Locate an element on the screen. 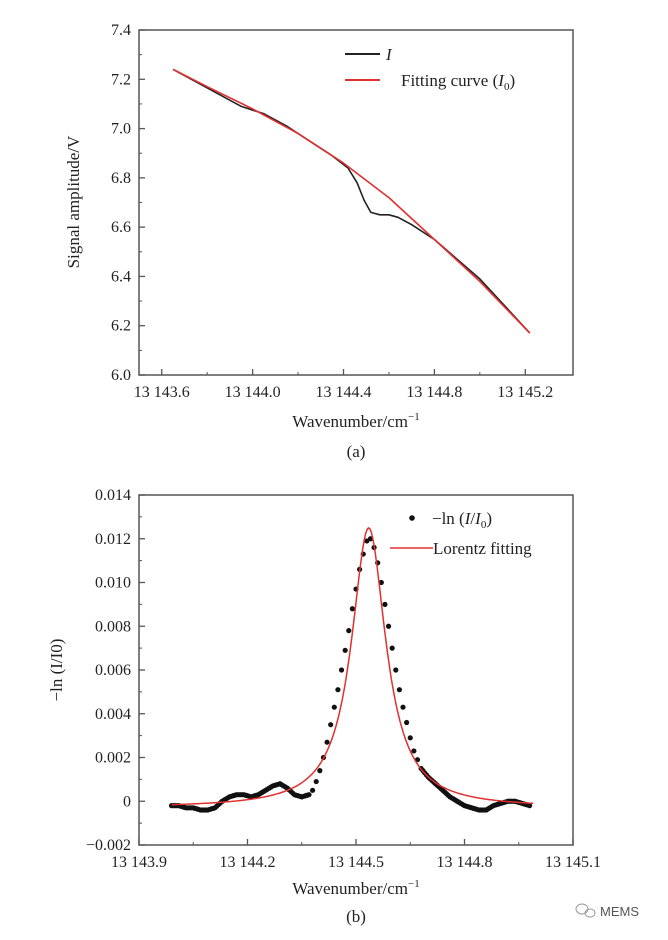 The width and height of the screenshot is (668, 940). caption-b: (b) is located at coordinates (356, 916).